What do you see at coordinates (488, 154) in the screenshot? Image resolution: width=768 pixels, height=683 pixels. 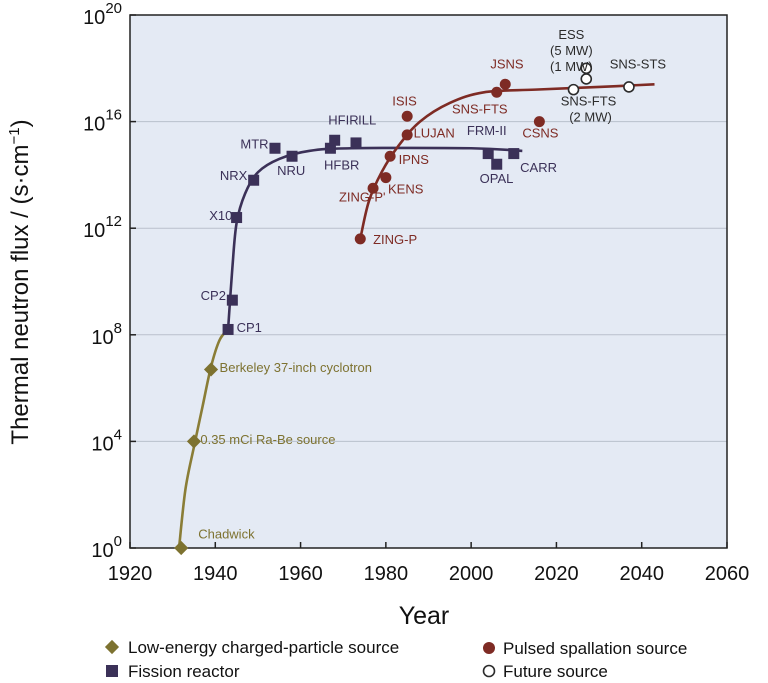 I see `marker-frm-ii` at bounding box center [488, 154].